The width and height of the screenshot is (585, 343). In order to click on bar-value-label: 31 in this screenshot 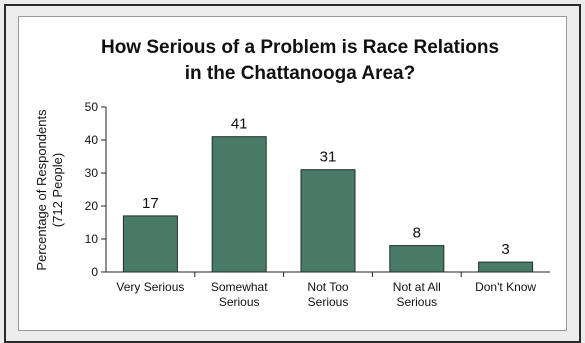, I will do `click(328, 157)`.